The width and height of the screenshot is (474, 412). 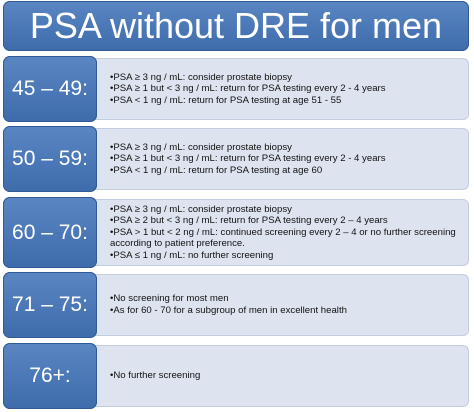 I want to click on age-label: 50 – 59:, so click(x=50, y=159).